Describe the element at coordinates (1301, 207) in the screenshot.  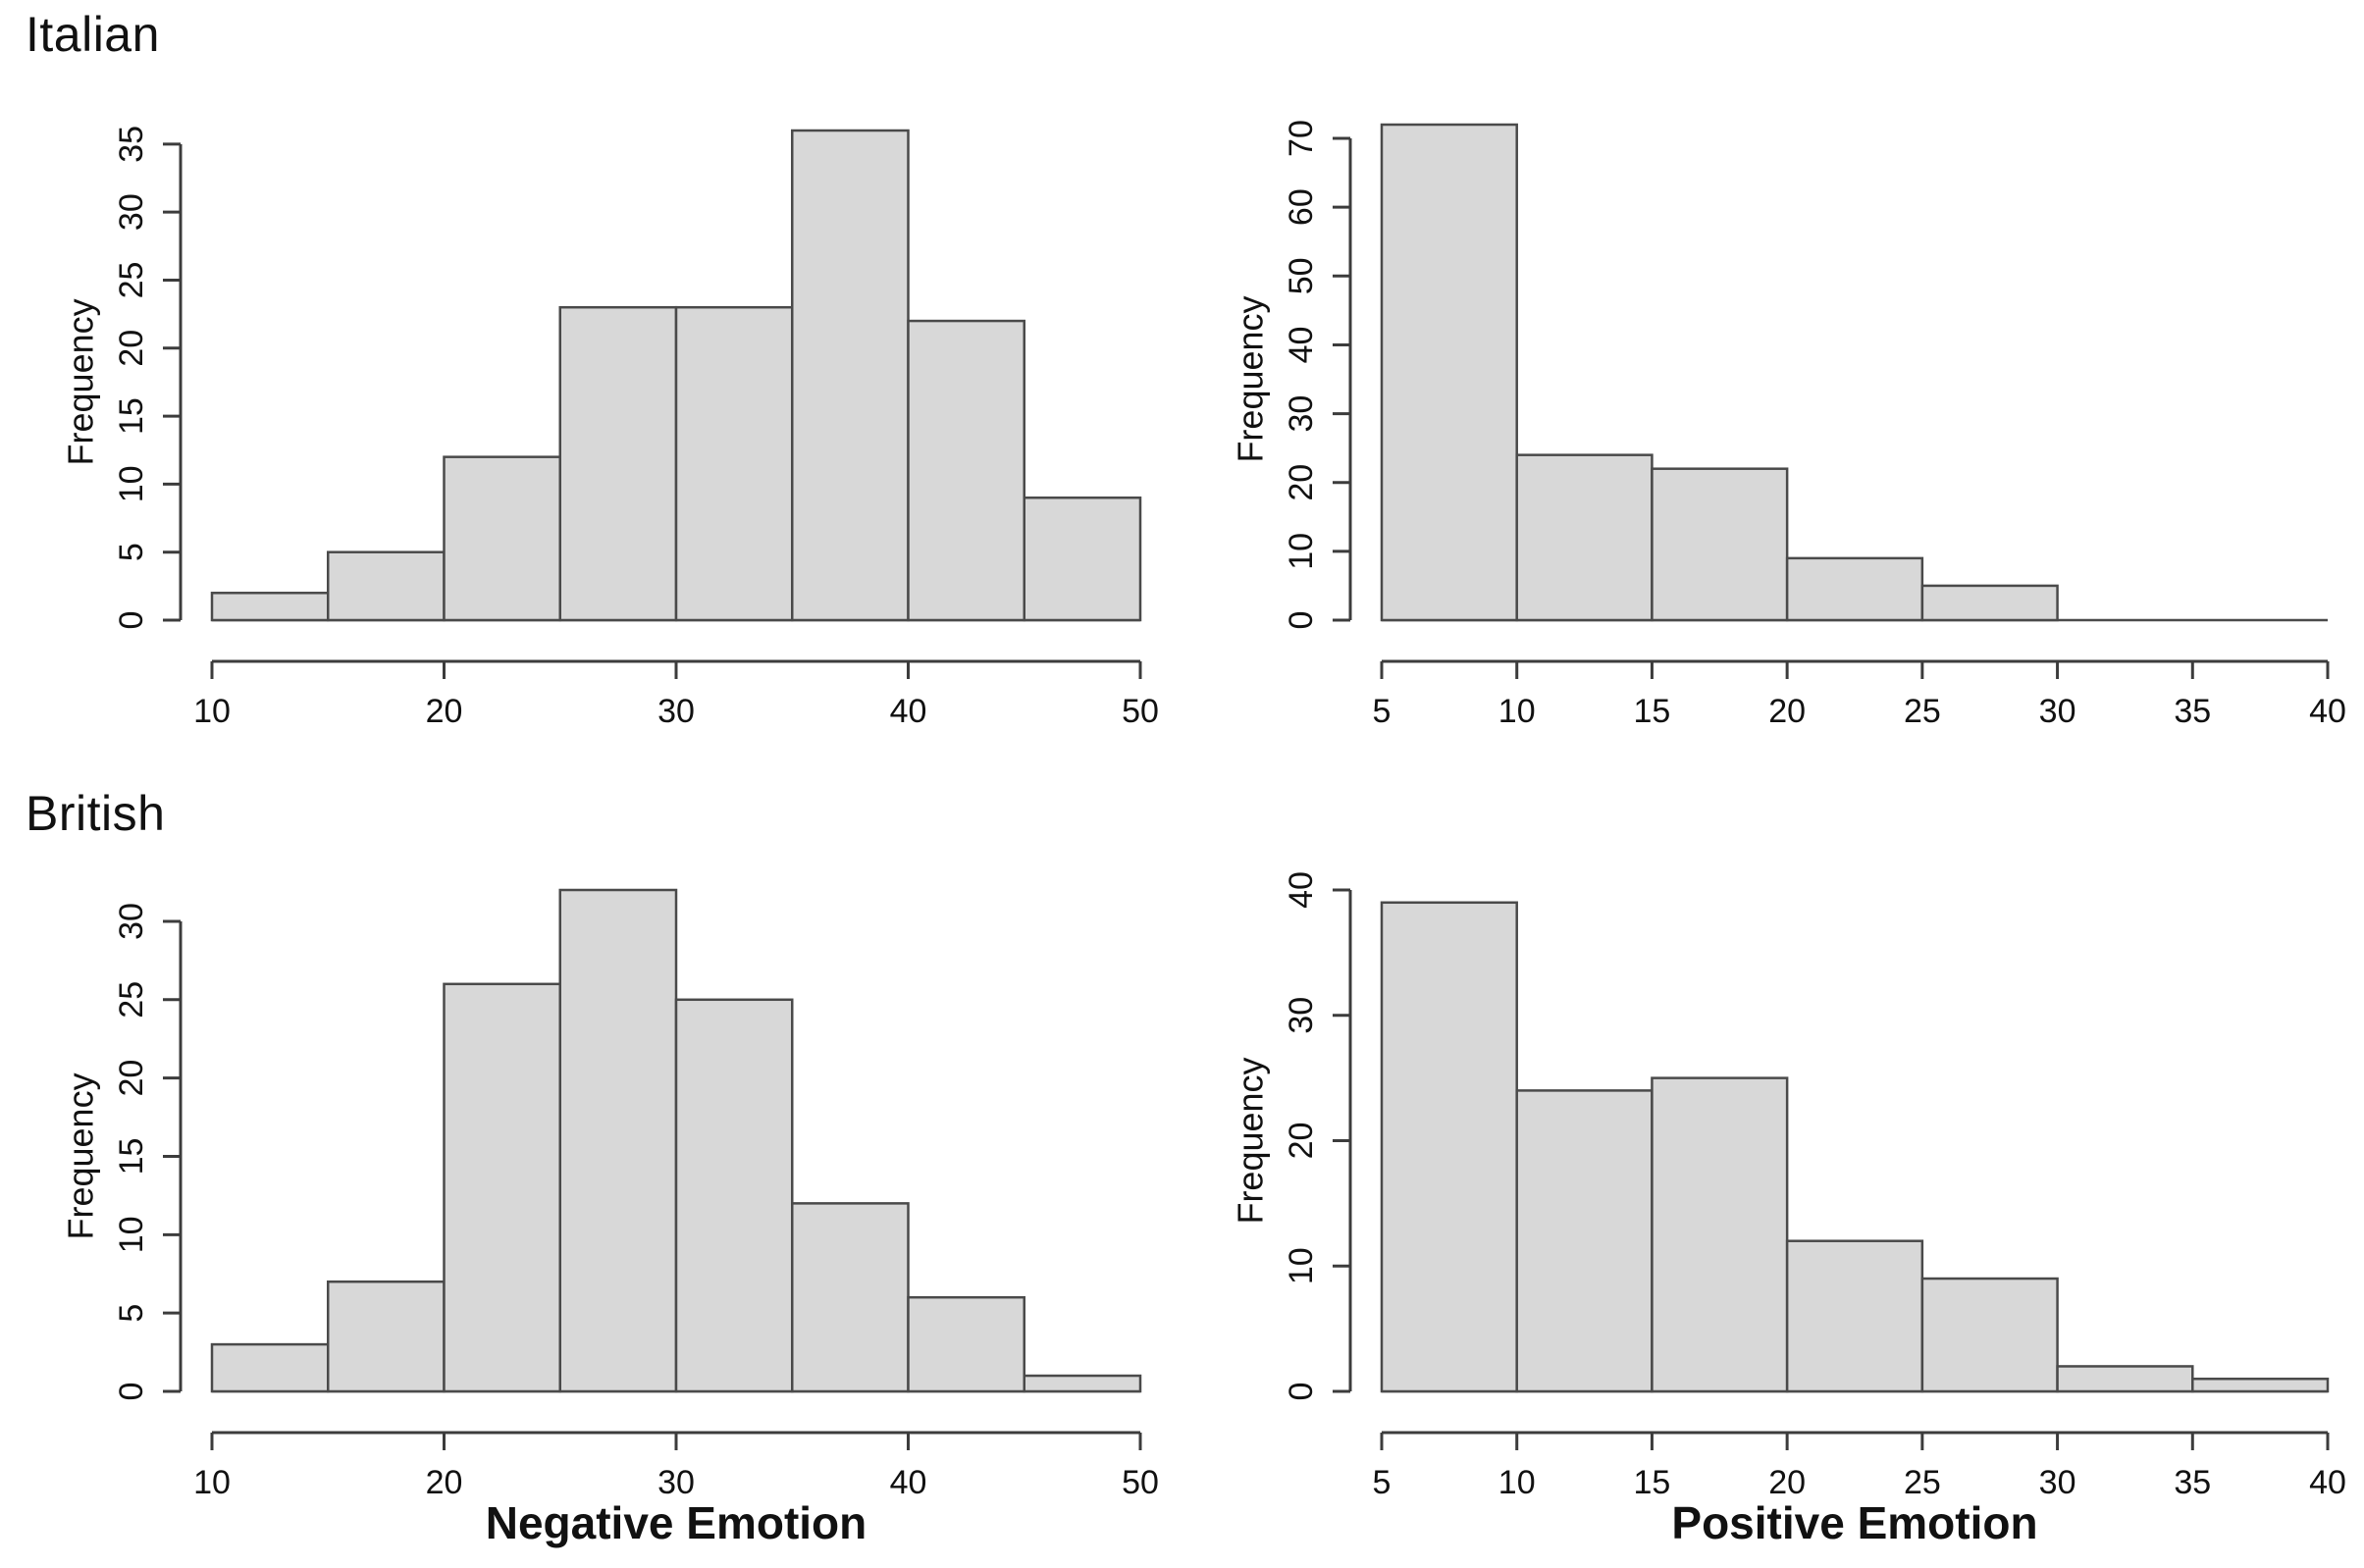
I see `y-tick-label: 60` at that location.